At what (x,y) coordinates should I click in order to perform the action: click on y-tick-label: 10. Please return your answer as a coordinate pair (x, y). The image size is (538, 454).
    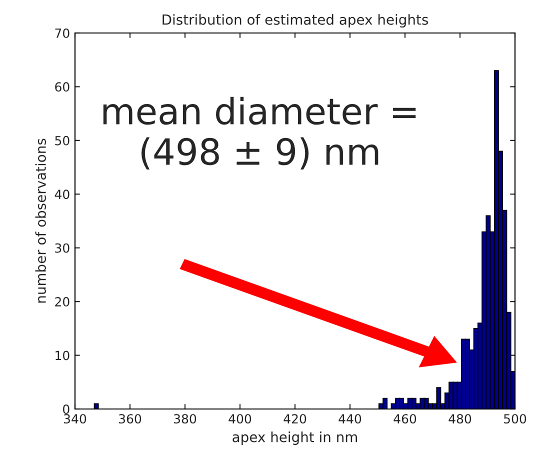
    Looking at the image, I should click on (63, 355).